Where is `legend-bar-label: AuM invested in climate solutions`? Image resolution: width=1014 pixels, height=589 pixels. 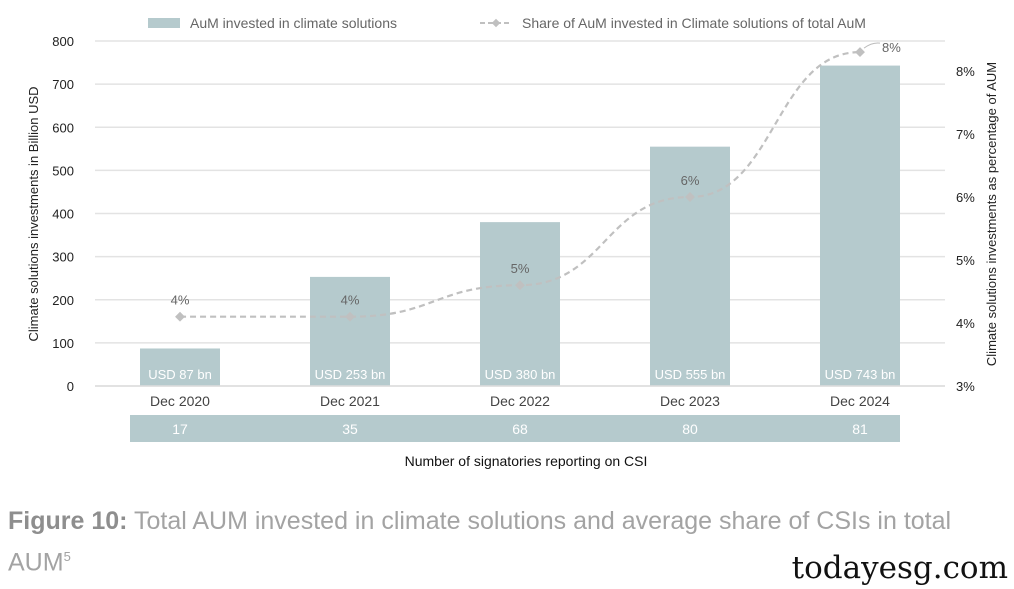
legend-bar-label: AuM invested in climate solutions is located at coordinates (293, 23).